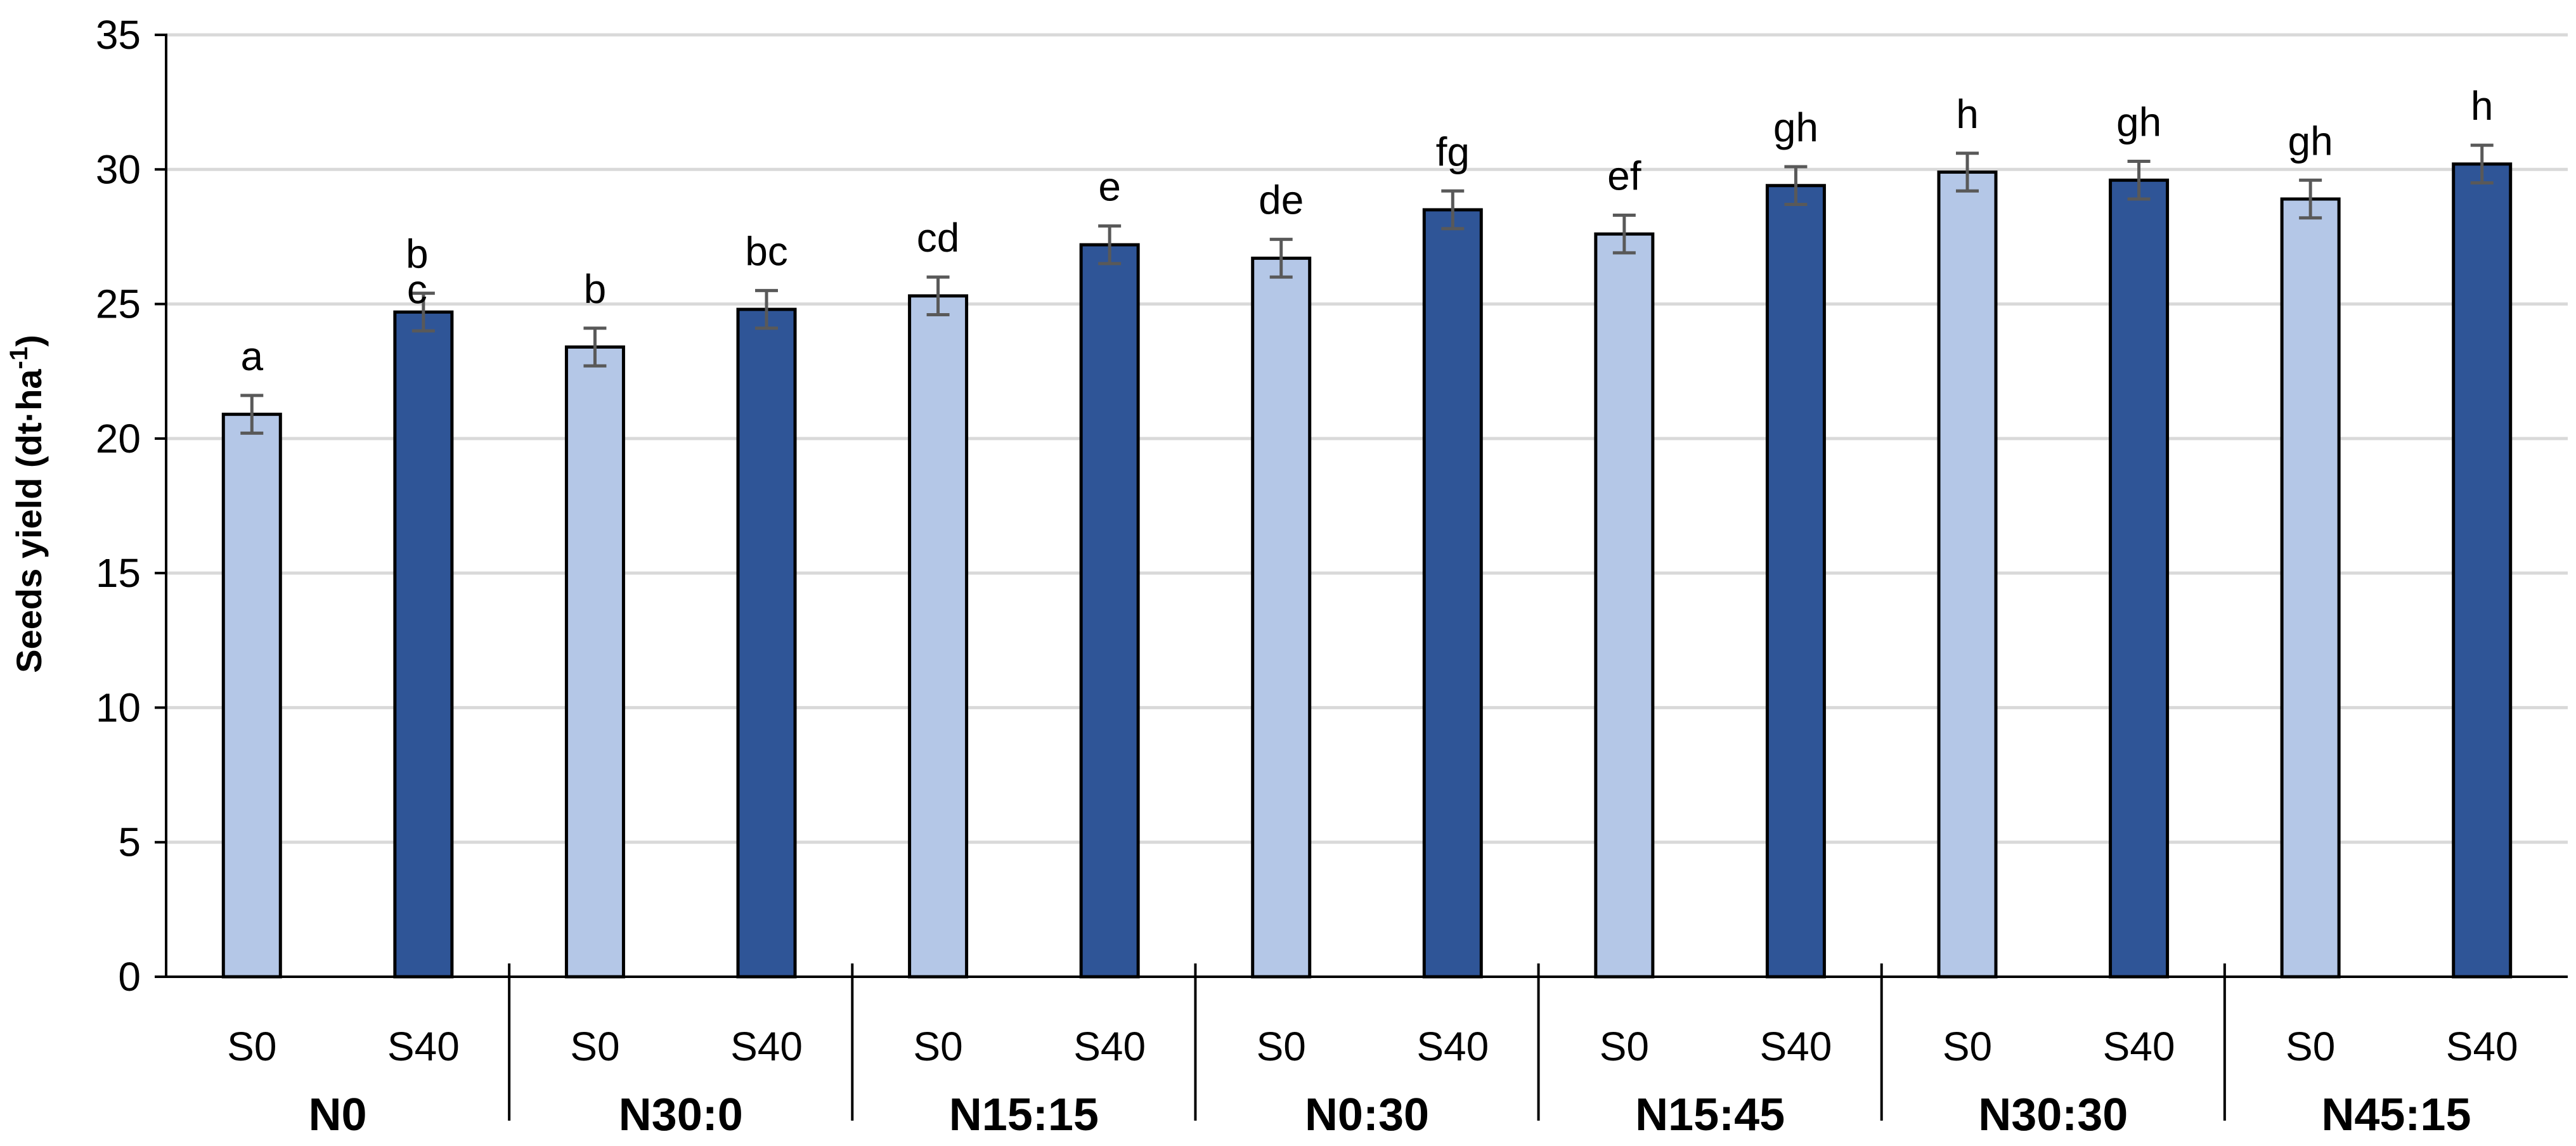 The image size is (2576, 1146). What do you see at coordinates (251, 696) in the screenshot?
I see `bar-s0-n0` at bounding box center [251, 696].